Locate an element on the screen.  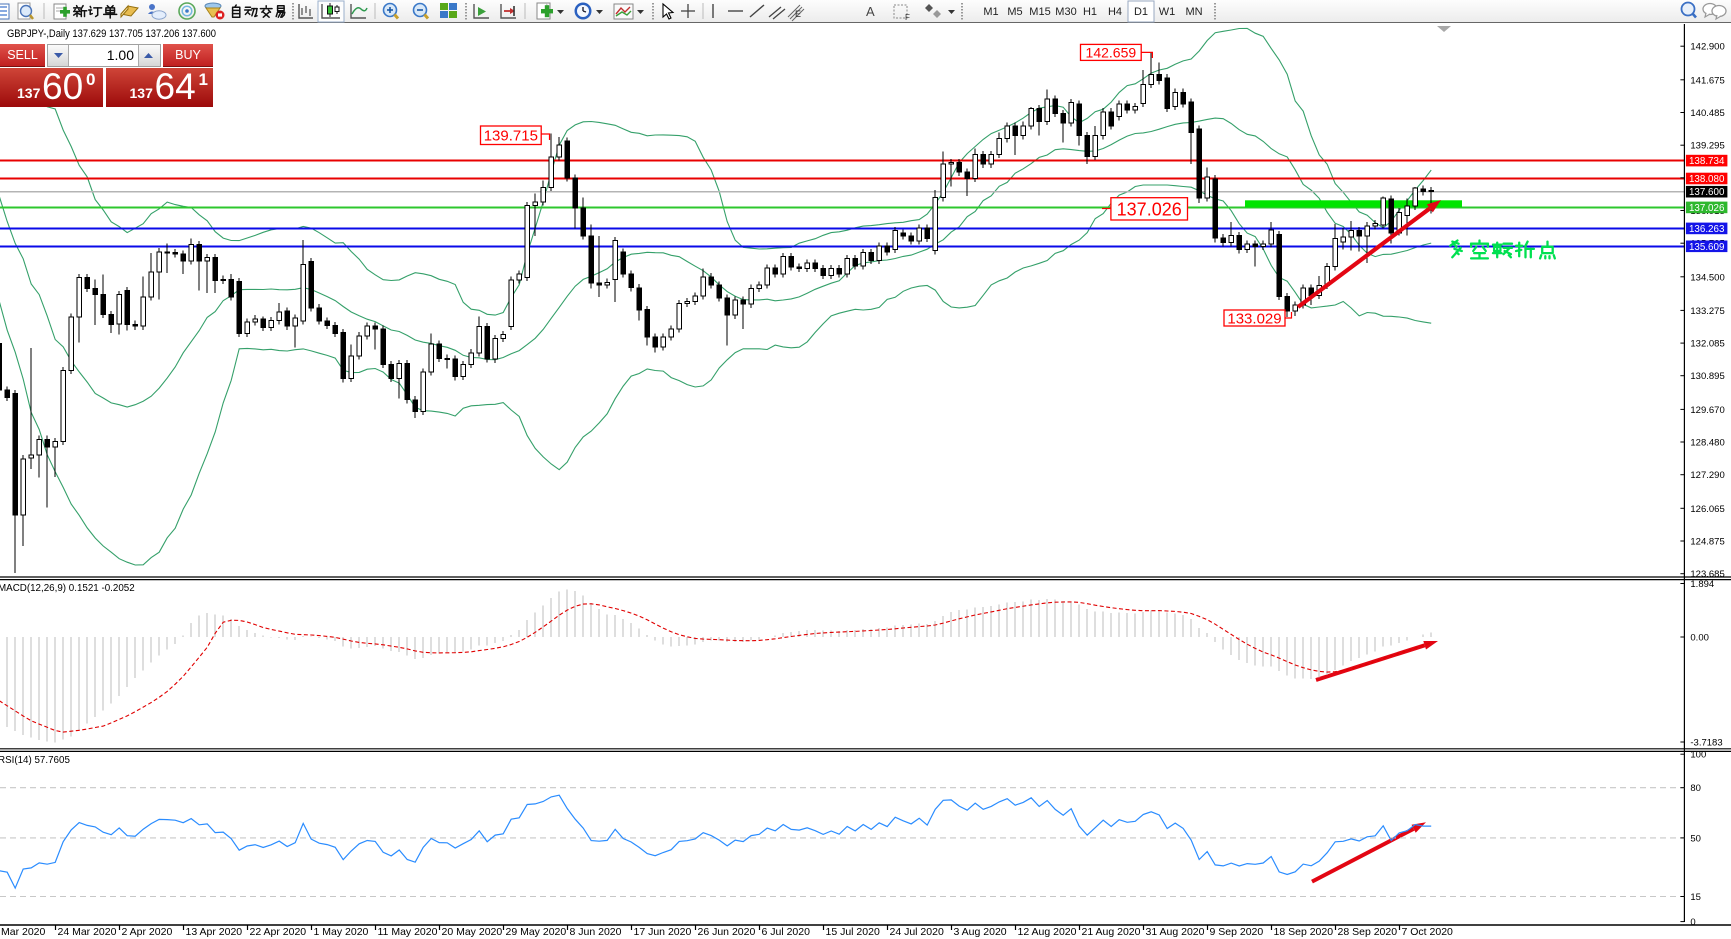
svg-text: 138.734 is located at coordinates (1707, 161).